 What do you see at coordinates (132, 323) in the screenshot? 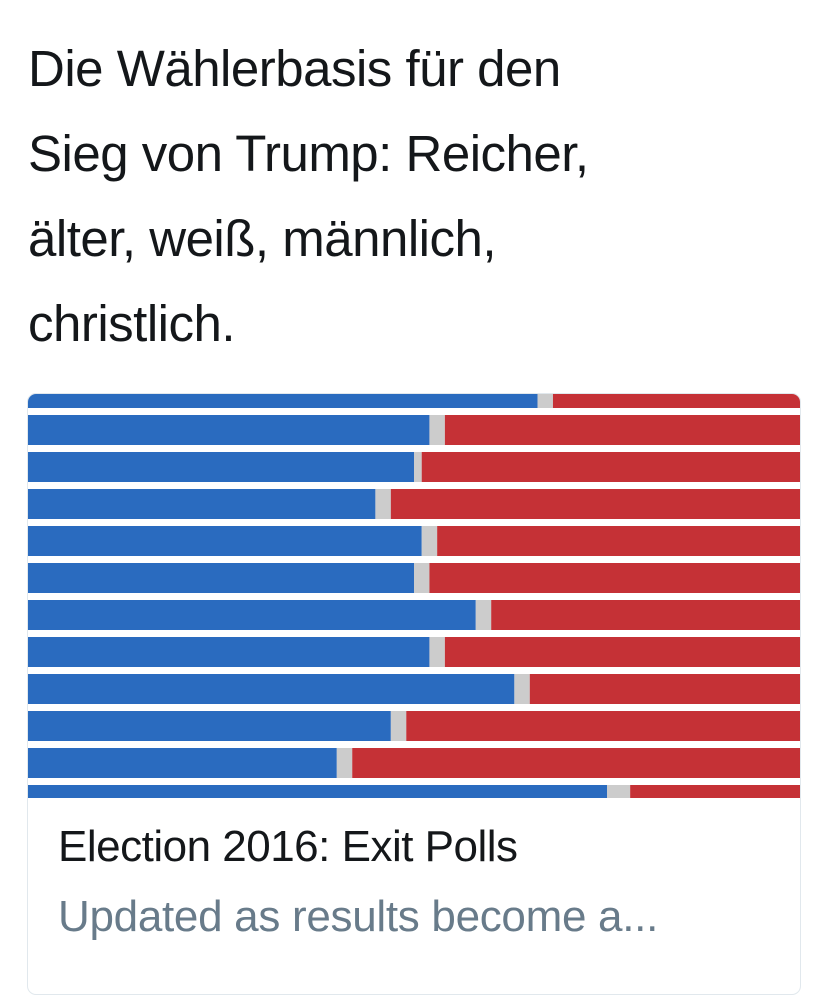
I see `tweet-line: christlich.` at bounding box center [132, 323].